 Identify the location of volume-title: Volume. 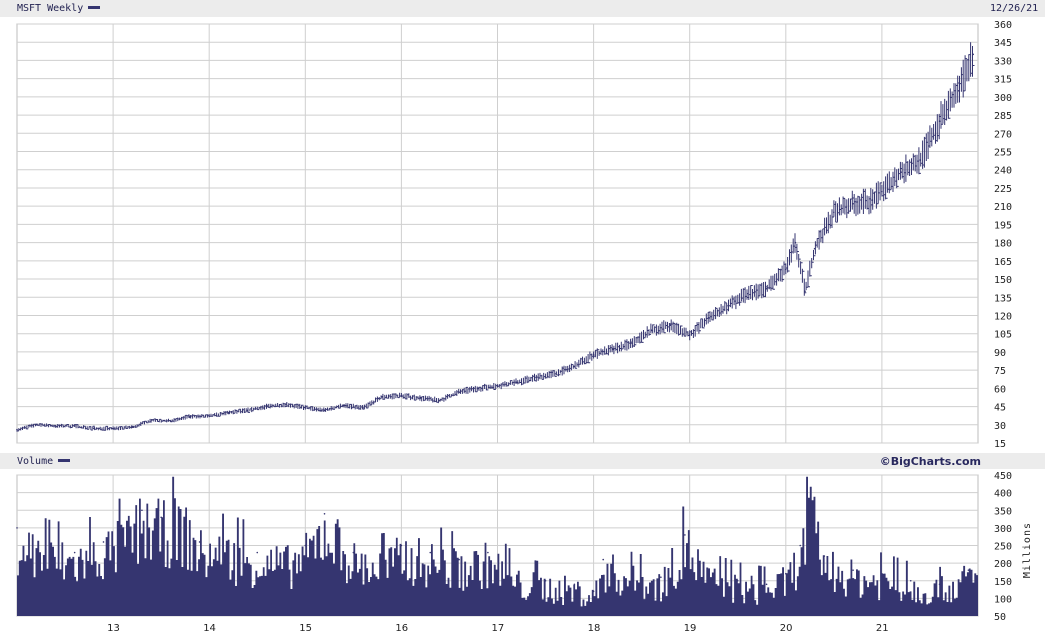
(44, 461).